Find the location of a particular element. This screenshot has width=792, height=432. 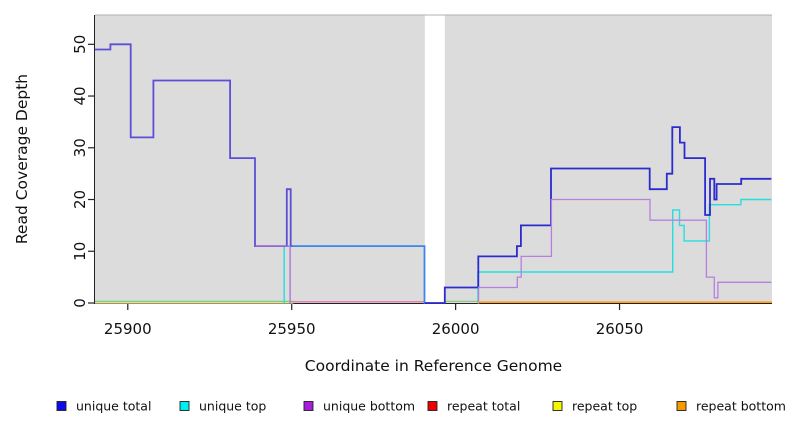

unique-total-mid is located at coordinates (359, 274).